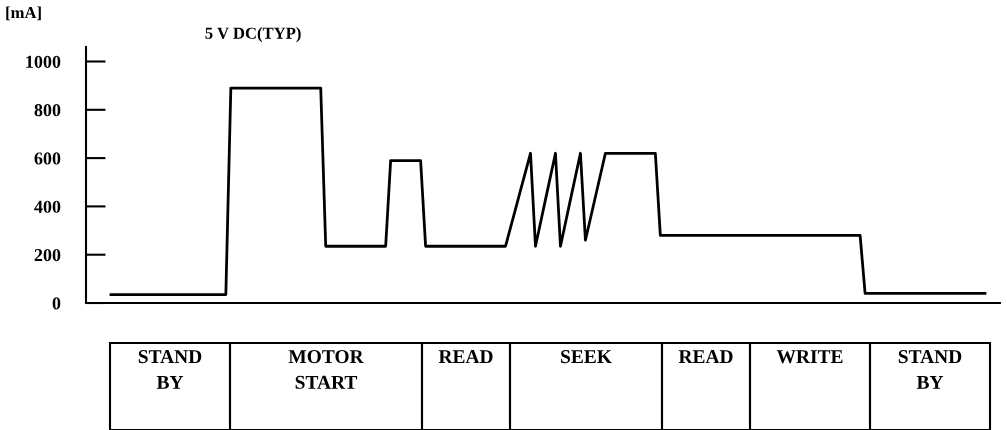 This screenshot has height=430, width=1007. Describe the element at coordinates (47, 110) in the screenshot. I see `y-tick-label: 800` at that location.